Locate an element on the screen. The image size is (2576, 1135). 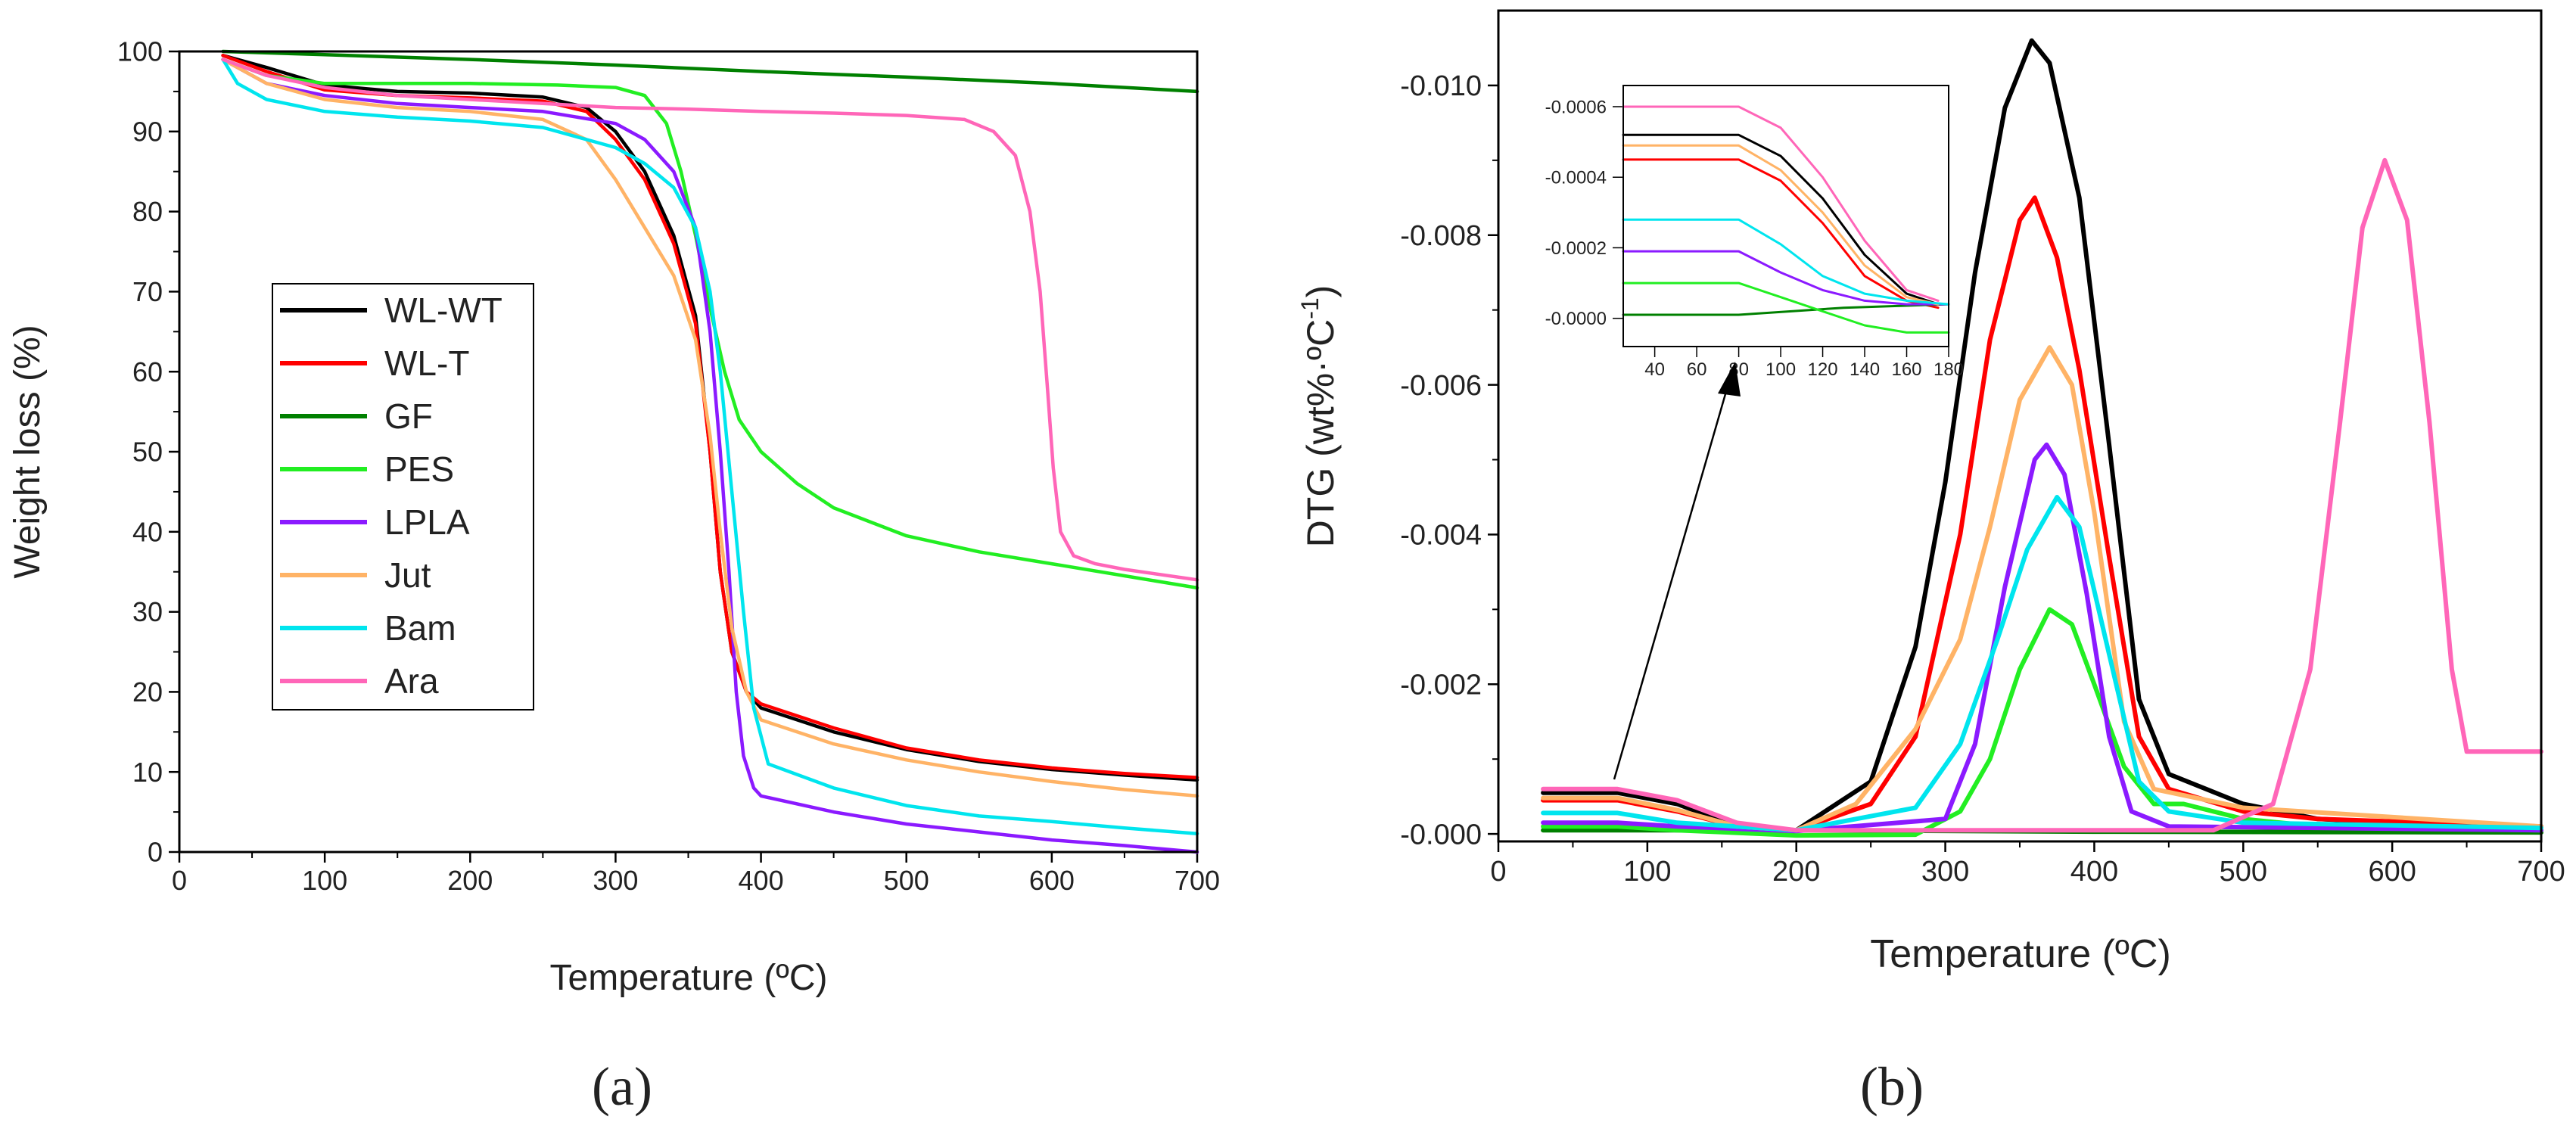
inset-frame is located at coordinates (1785, 216).